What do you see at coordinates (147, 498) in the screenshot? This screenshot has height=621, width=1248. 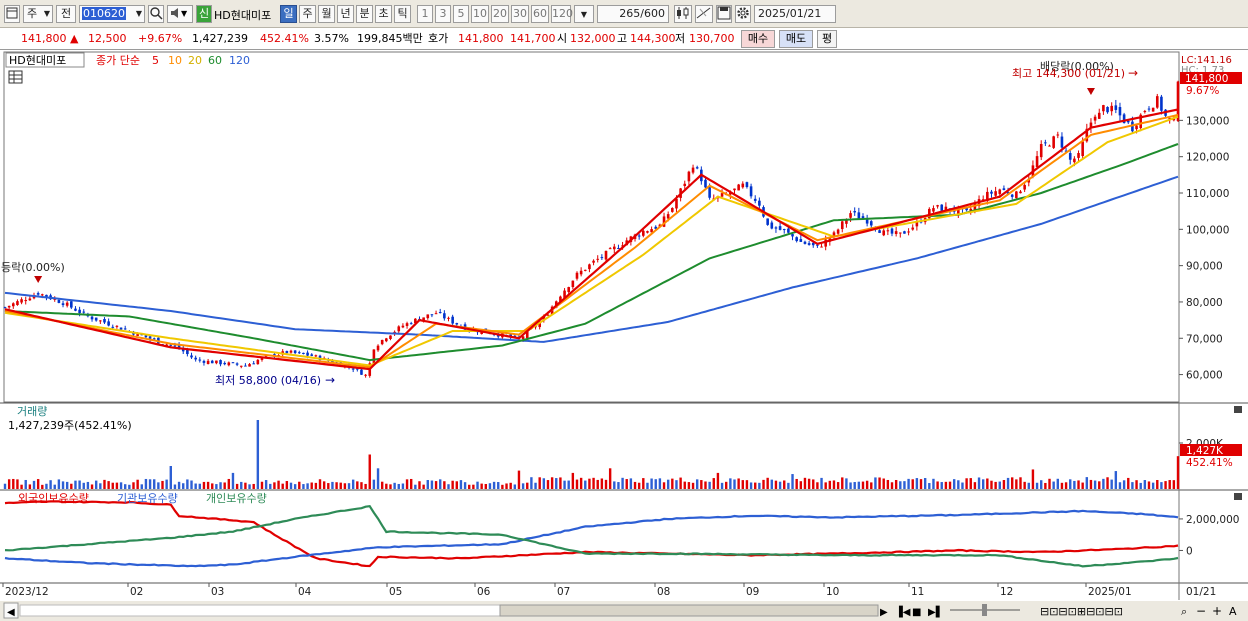 I see `holding-institution-label: 기관보유수량` at bounding box center [147, 498].